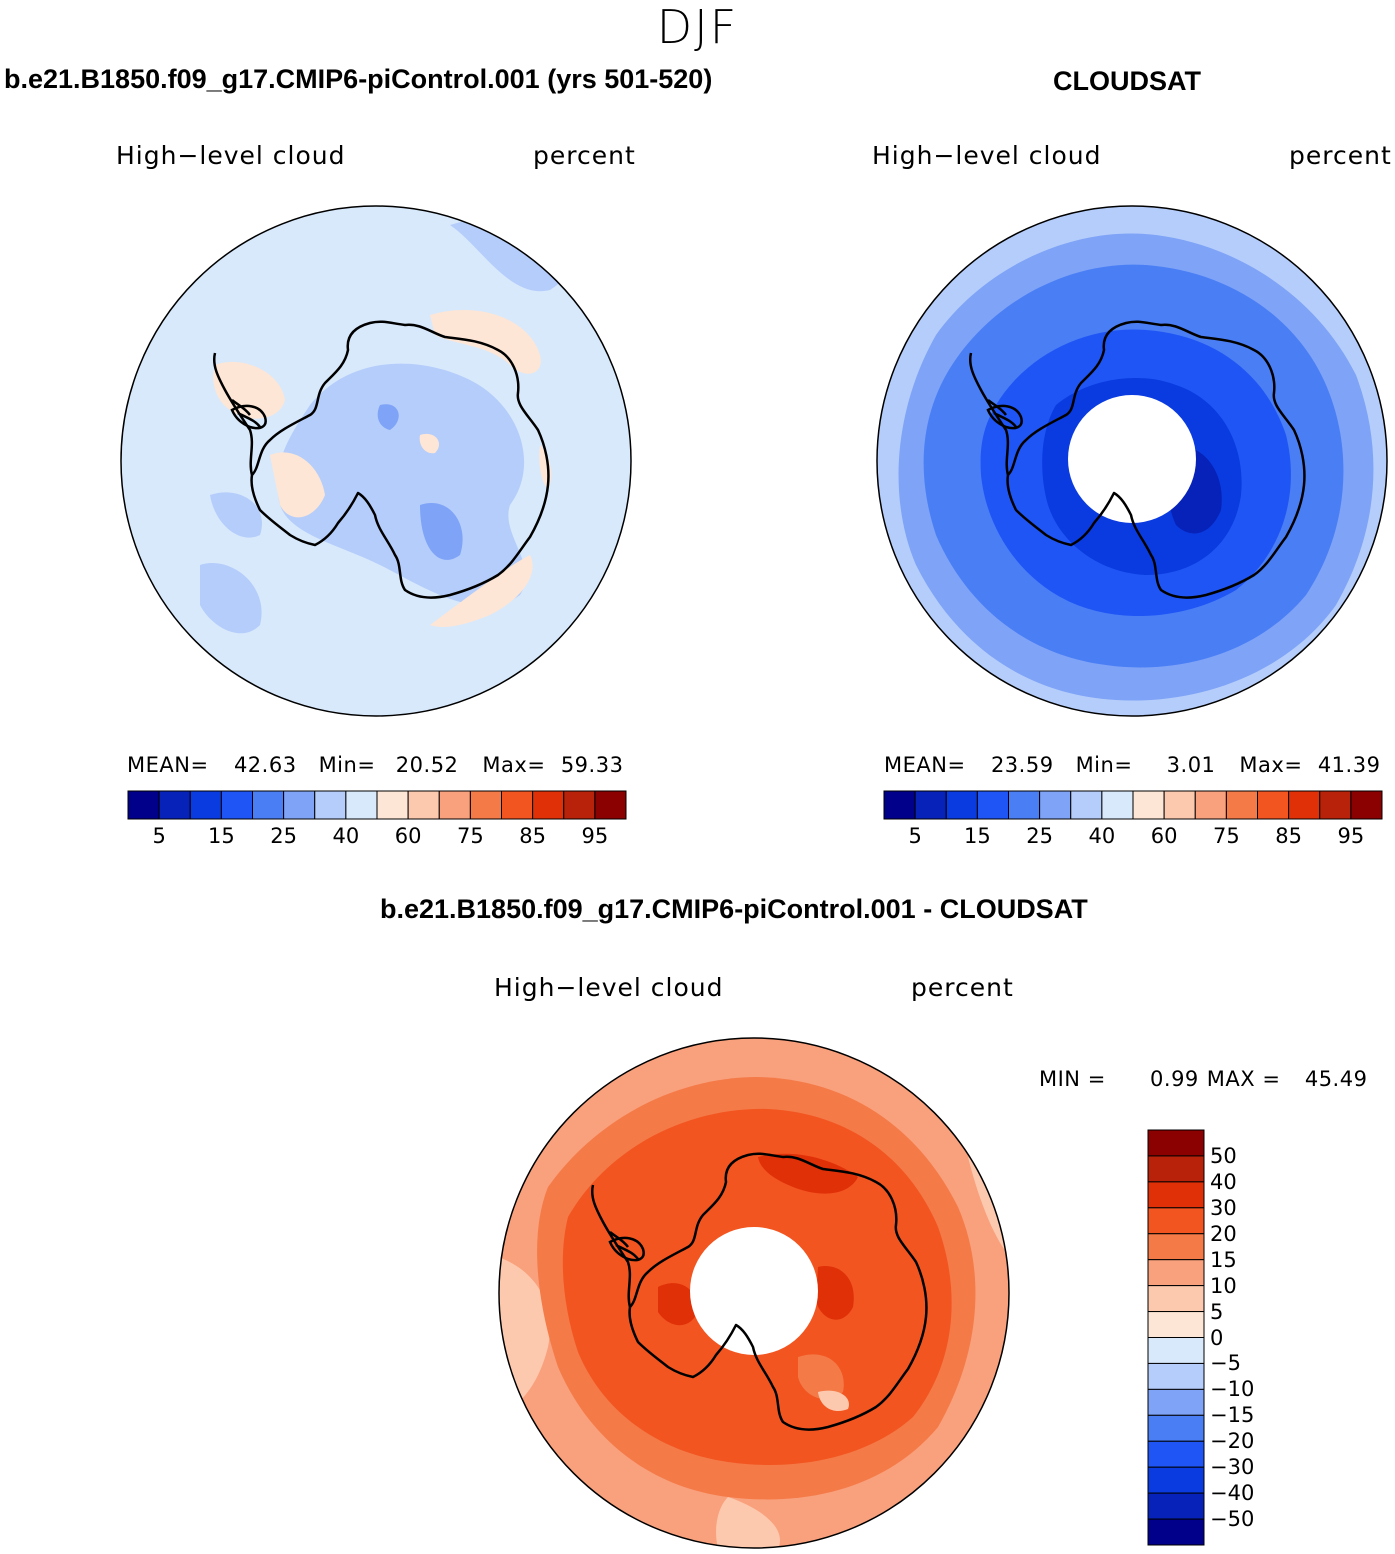 The width and height of the screenshot is (1395, 1554). What do you see at coordinates (977, 836) in the screenshot?
I see `obs-colorbar-tick-label: 15` at bounding box center [977, 836].